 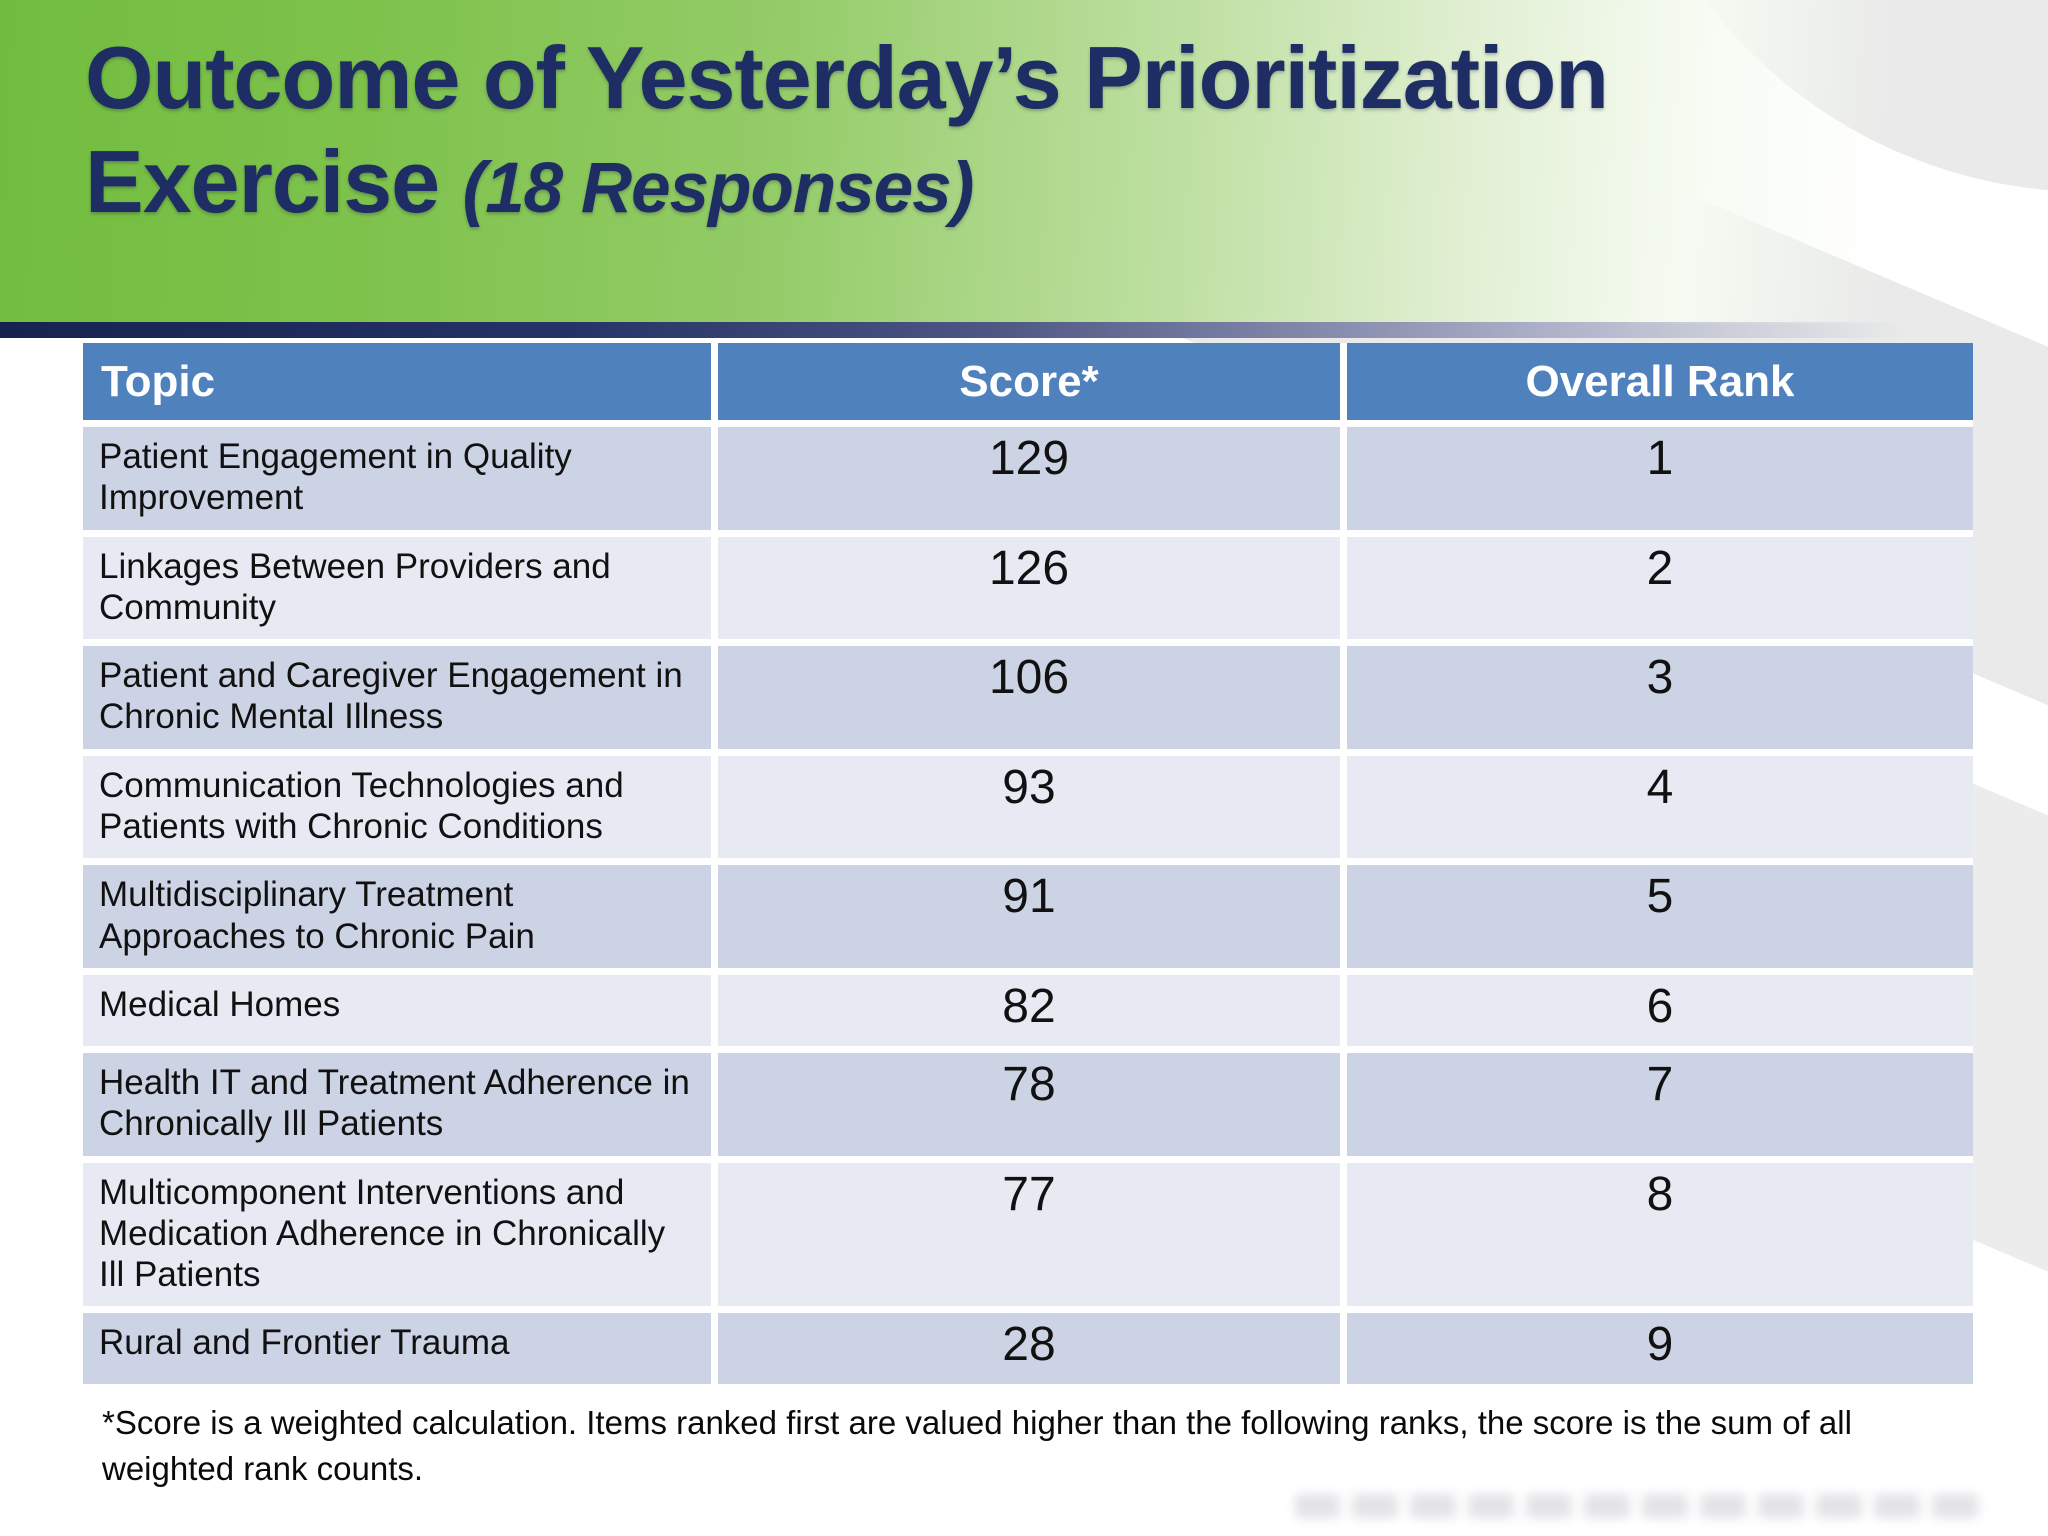 What do you see at coordinates (397, 1010) in the screenshot?
I see `topic-cell: Medical Homes` at bounding box center [397, 1010].